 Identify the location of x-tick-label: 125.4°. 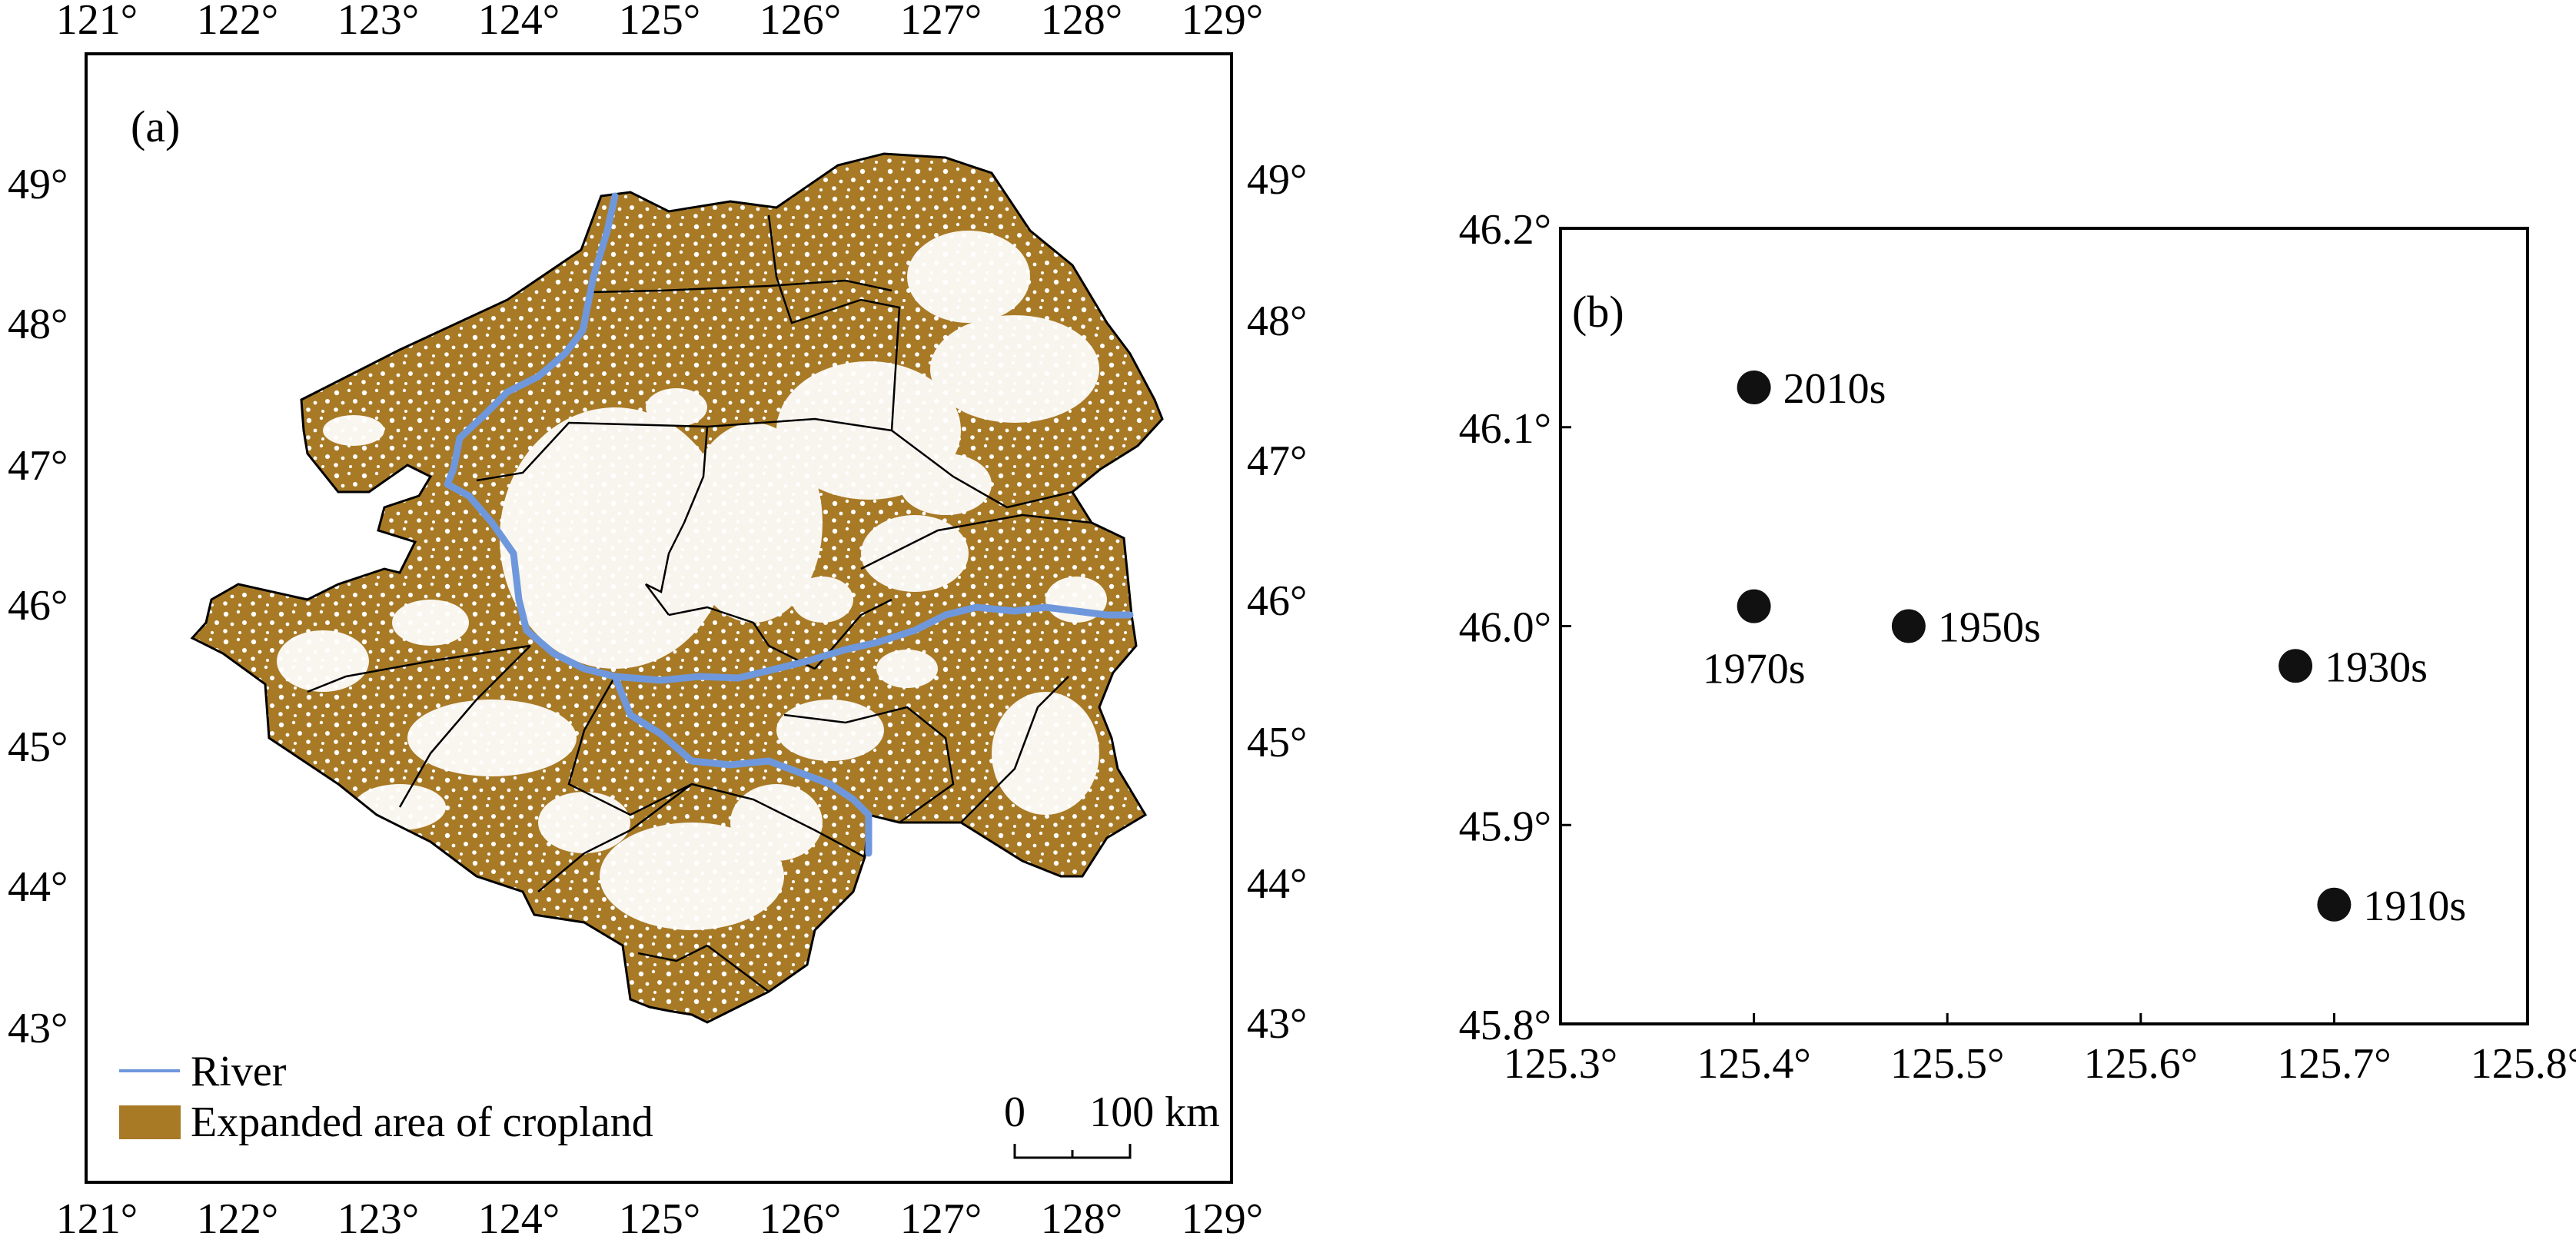
(1753, 1064).